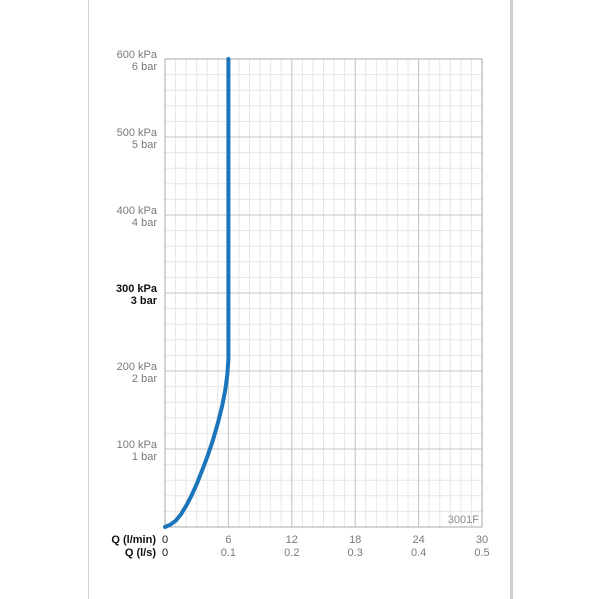 The image size is (599, 599). What do you see at coordinates (228, 540) in the screenshot?
I see `x-tick-label: 6` at bounding box center [228, 540].